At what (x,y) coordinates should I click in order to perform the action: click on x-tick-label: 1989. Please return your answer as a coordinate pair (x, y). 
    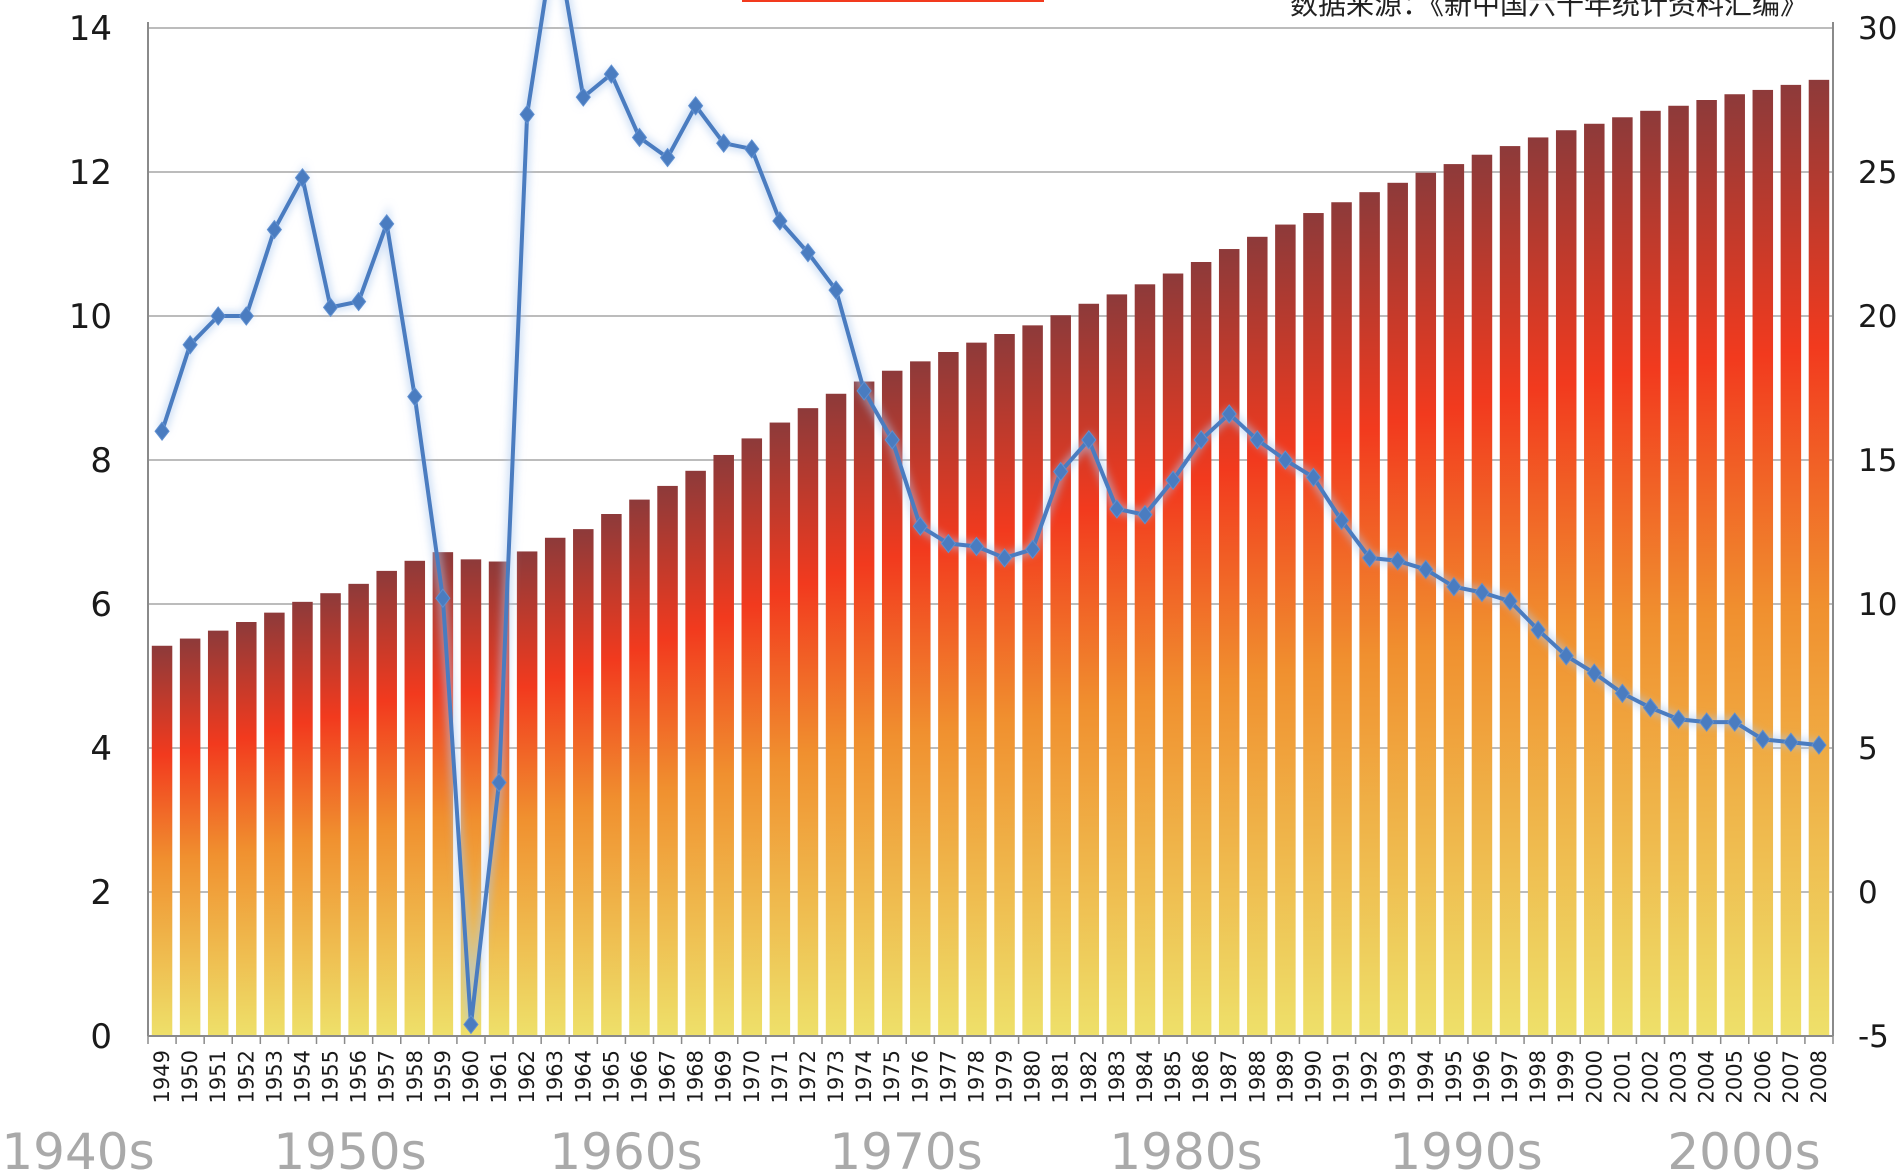
    Looking at the image, I should click on (1285, 1076).